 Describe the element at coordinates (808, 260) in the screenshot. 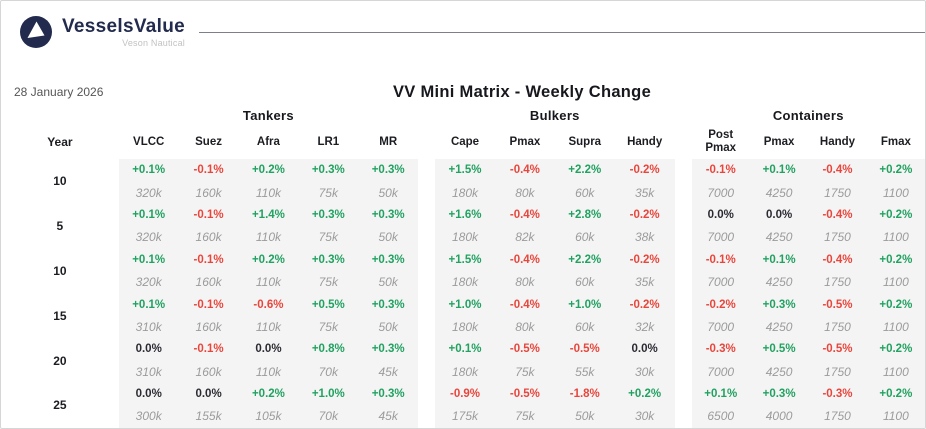

I see `pct-line: -0.1% +0.1% -0.4% +0.2%` at that location.